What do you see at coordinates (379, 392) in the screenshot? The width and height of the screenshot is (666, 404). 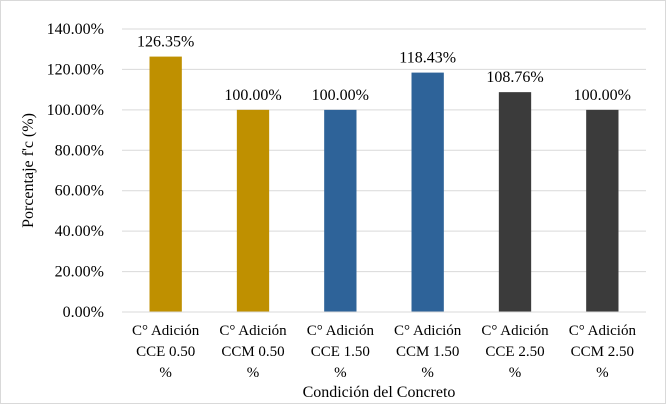 I see `x-axis-title: Condición del Concreto` at bounding box center [379, 392].